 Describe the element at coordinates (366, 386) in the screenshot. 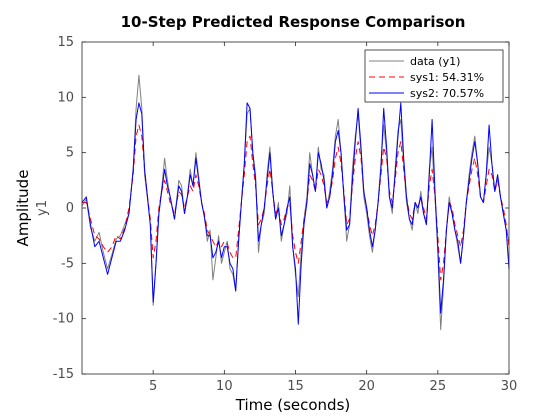

I see `x-tick-label-3: 20` at that location.